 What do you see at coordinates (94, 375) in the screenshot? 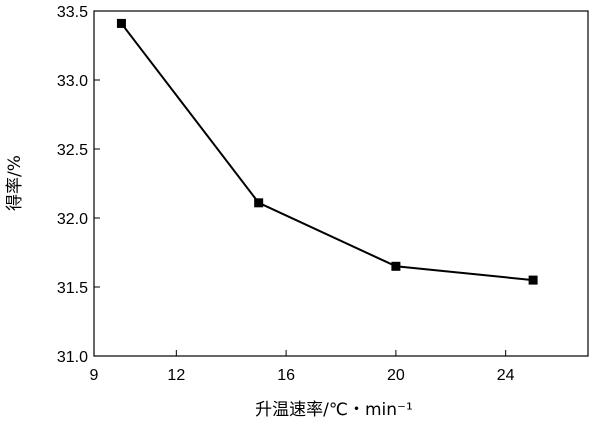
I see `x-tick-label: 9` at bounding box center [94, 375].